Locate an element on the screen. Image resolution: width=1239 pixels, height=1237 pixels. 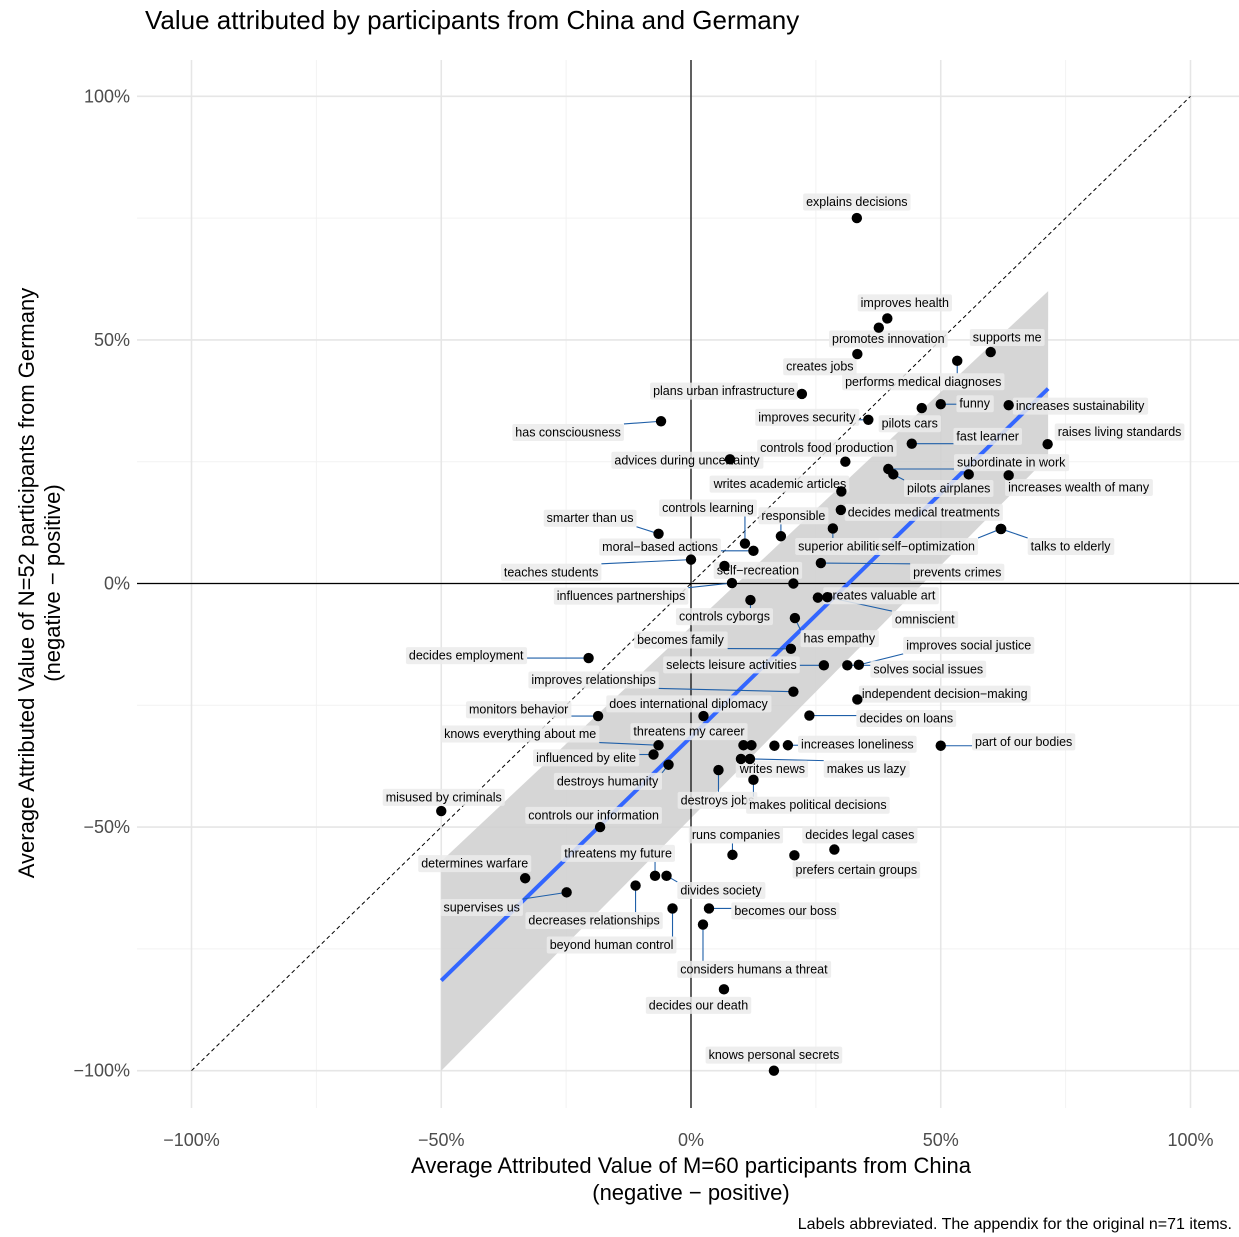
point-label: considers humans a threat is located at coordinates (754, 969).